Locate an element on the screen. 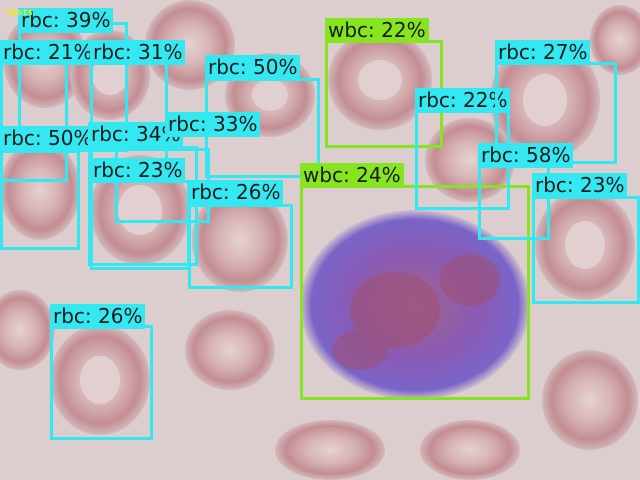  rbc-detection-label: rbc: 58% is located at coordinates (526, 155).